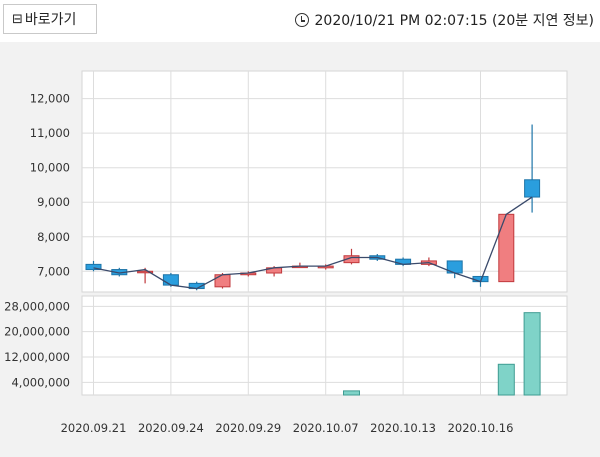  I want to click on volume-tick-label: 20,000,000, so click(37, 332).